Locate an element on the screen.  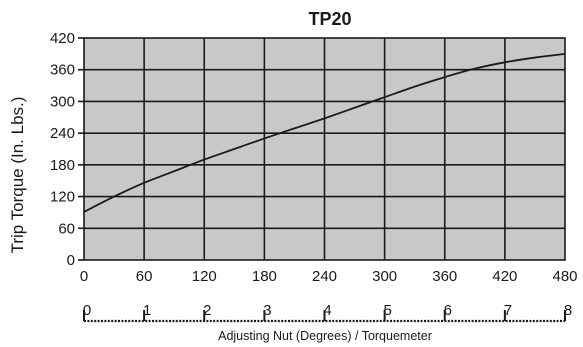
x-tick-labels: 0 60 120 180 240 300 360 420 480 is located at coordinates (329, 276).